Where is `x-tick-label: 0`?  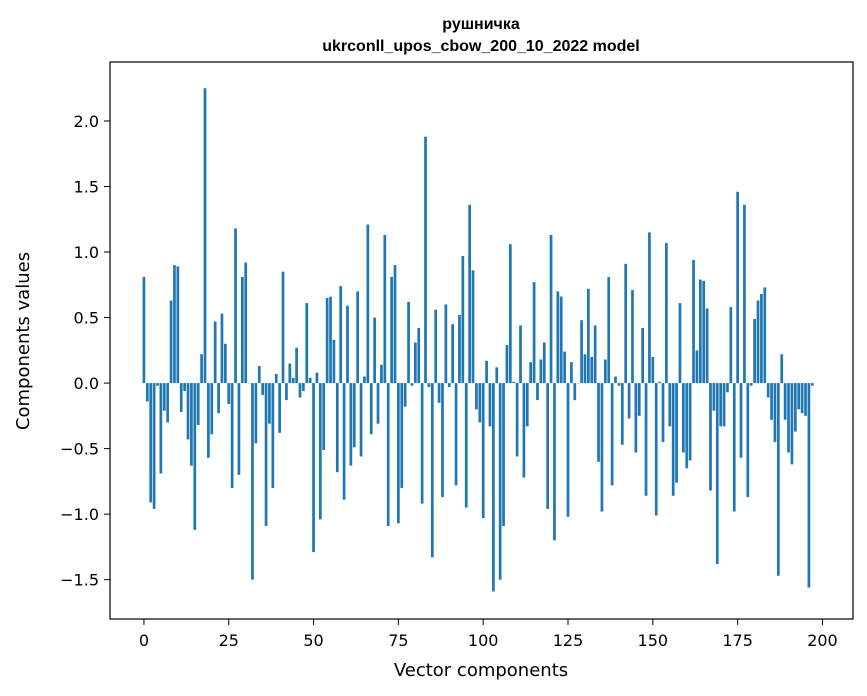 x-tick-label: 0 is located at coordinates (144, 640).